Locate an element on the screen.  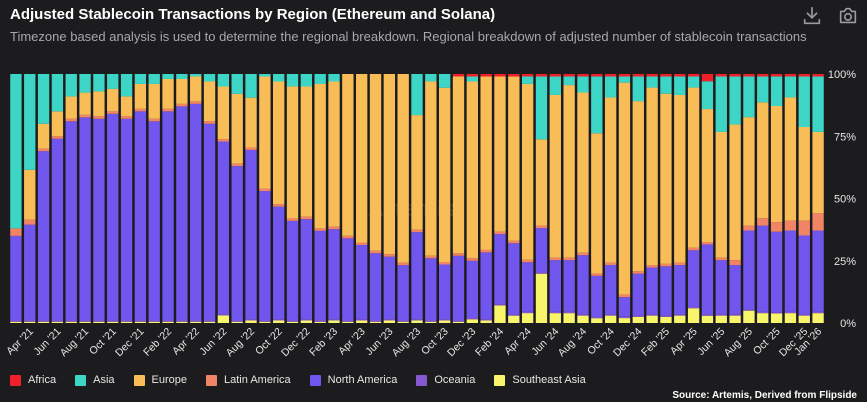
legend-item-africa: Africa is located at coordinates (33, 380).